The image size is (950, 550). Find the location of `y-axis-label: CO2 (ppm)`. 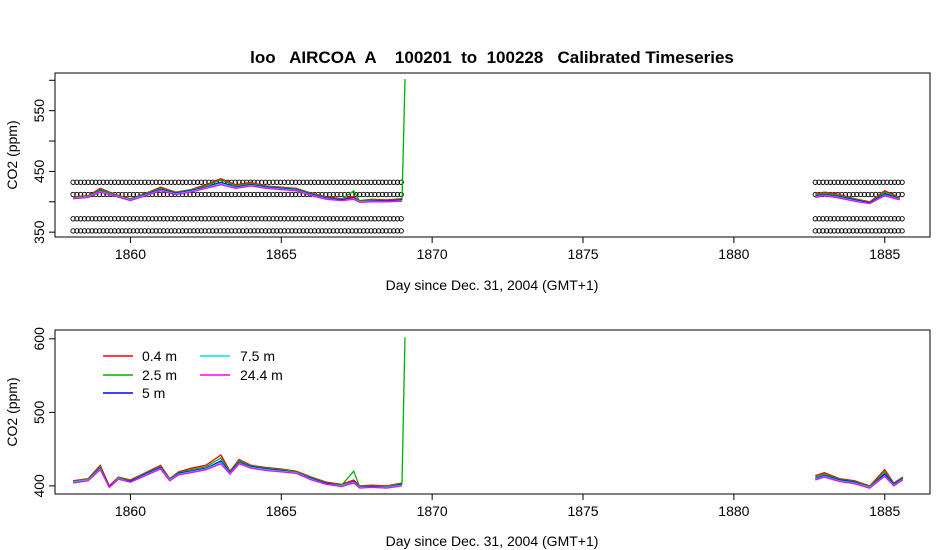

y-axis-label: CO2 (ppm) is located at coordinates (12, 154).